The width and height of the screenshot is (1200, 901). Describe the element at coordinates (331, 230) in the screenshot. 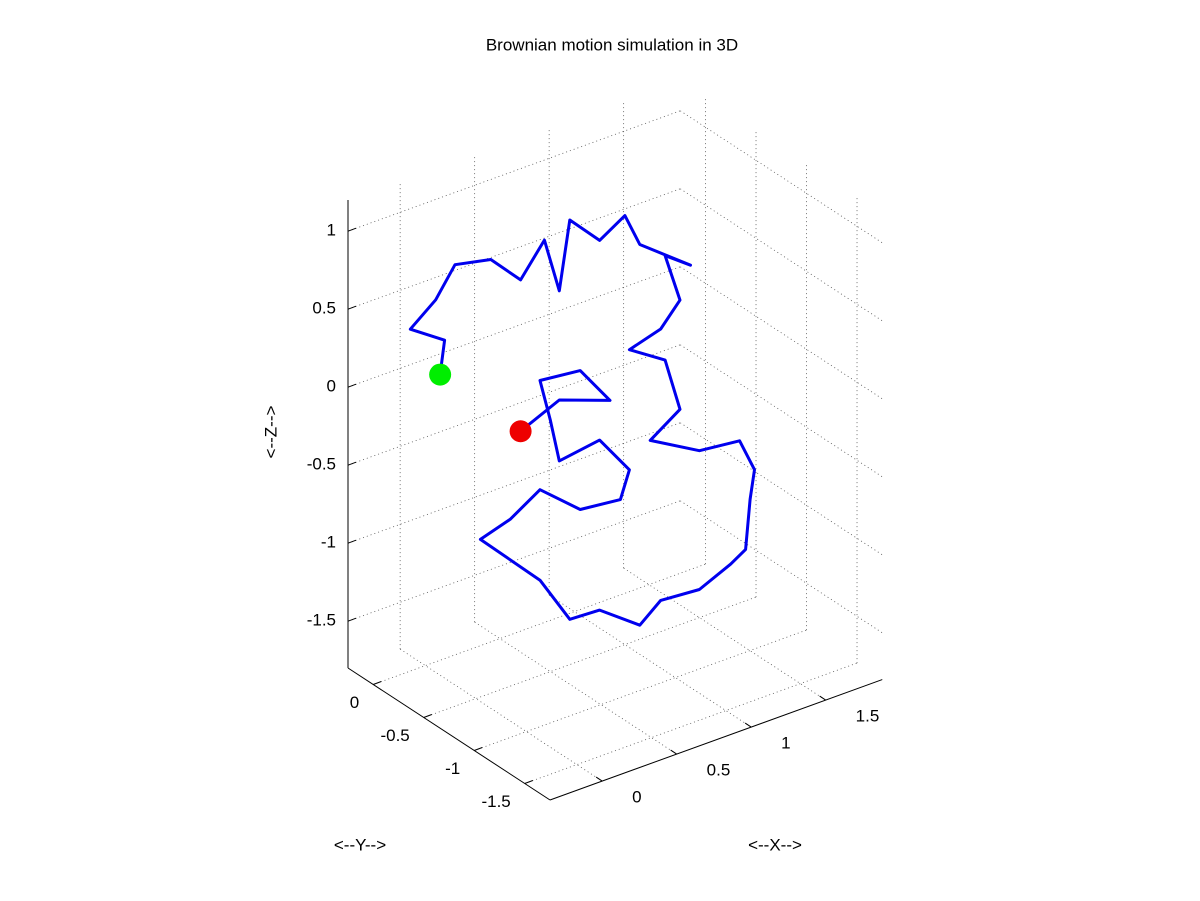

I see `z-tick-label: 1` at that location.